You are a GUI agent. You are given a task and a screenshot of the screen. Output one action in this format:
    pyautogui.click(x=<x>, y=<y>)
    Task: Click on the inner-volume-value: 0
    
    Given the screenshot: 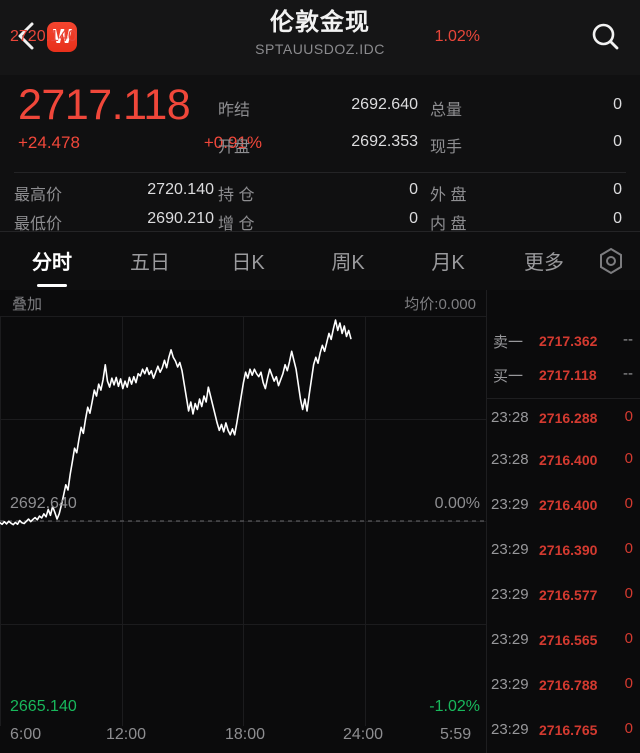 What is the action you would take?
    pyautogui.click(x=617, y=218)
    